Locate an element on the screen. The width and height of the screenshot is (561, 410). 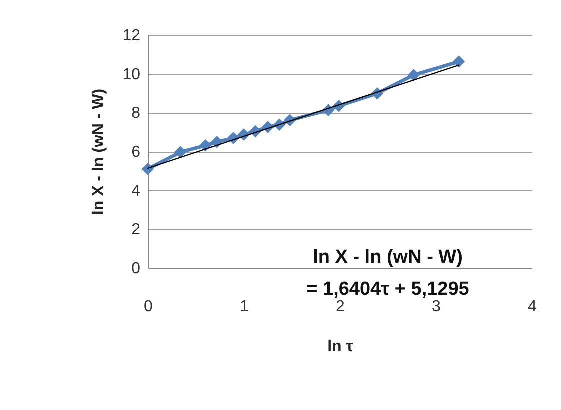
annotation: ln X - ln (wN - W) = 1,6404τ + 5,1295 is located at coordinates (388, 273).